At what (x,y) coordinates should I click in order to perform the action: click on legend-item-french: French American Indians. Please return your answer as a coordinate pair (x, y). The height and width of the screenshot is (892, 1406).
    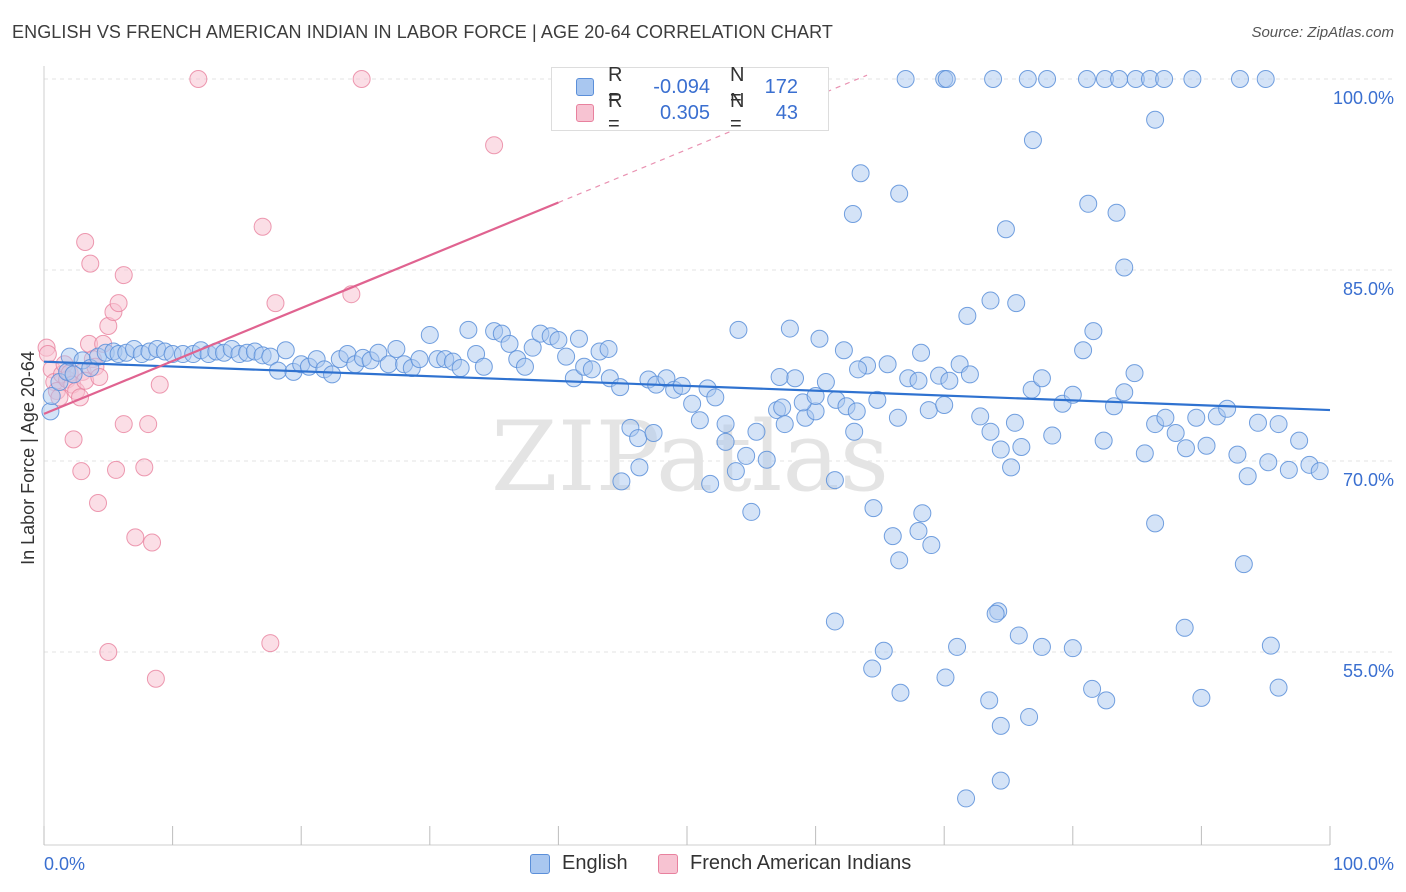
    Looking at the image, I should click on (784, 863).